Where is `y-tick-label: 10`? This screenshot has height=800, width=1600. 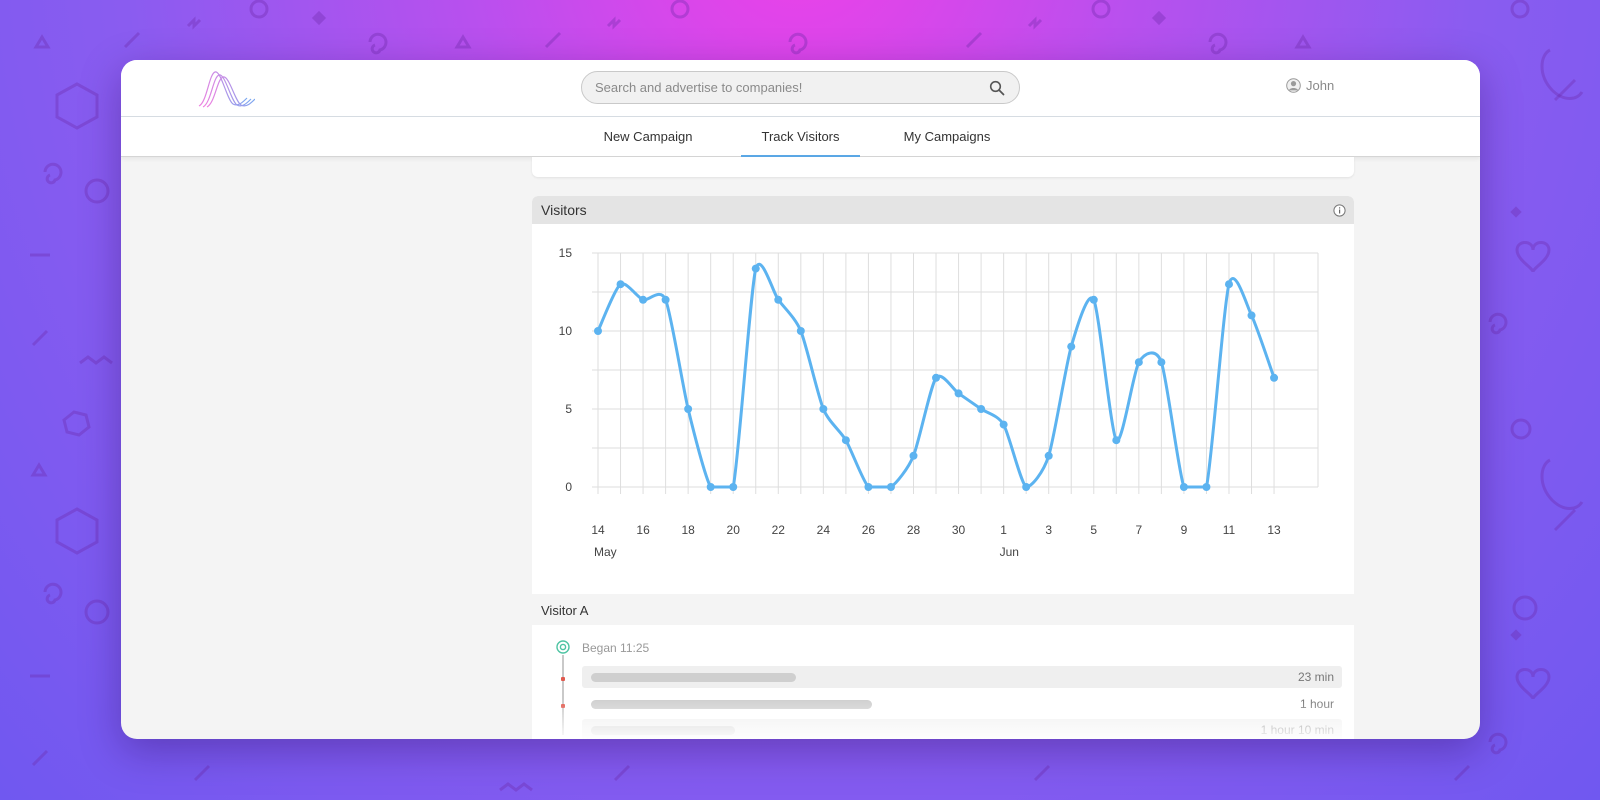 y-tick-label: 10 is located at coordinates (566, 331).